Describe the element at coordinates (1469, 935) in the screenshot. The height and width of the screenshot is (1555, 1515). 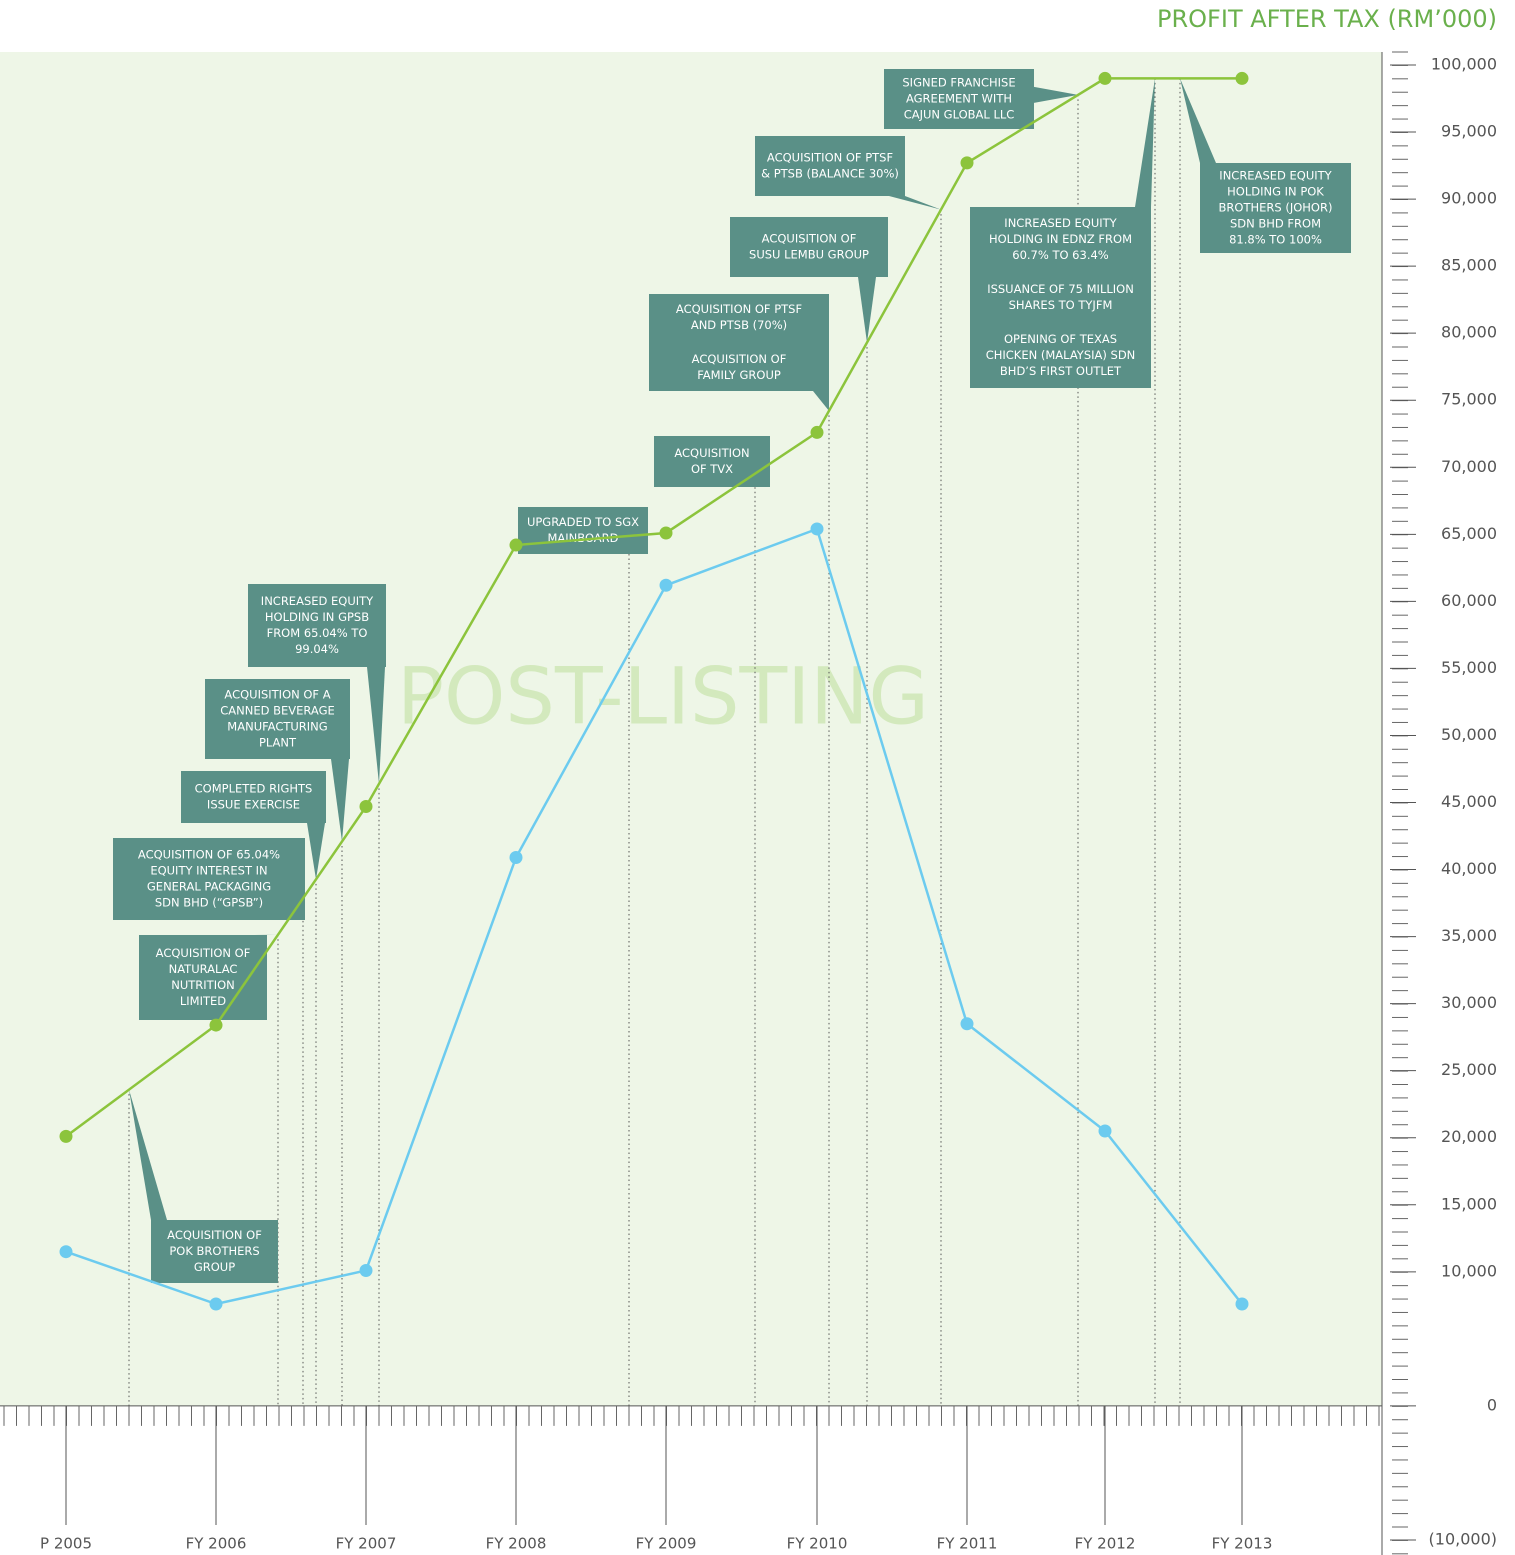
I see `y-tick-label: 35,000` at that location.